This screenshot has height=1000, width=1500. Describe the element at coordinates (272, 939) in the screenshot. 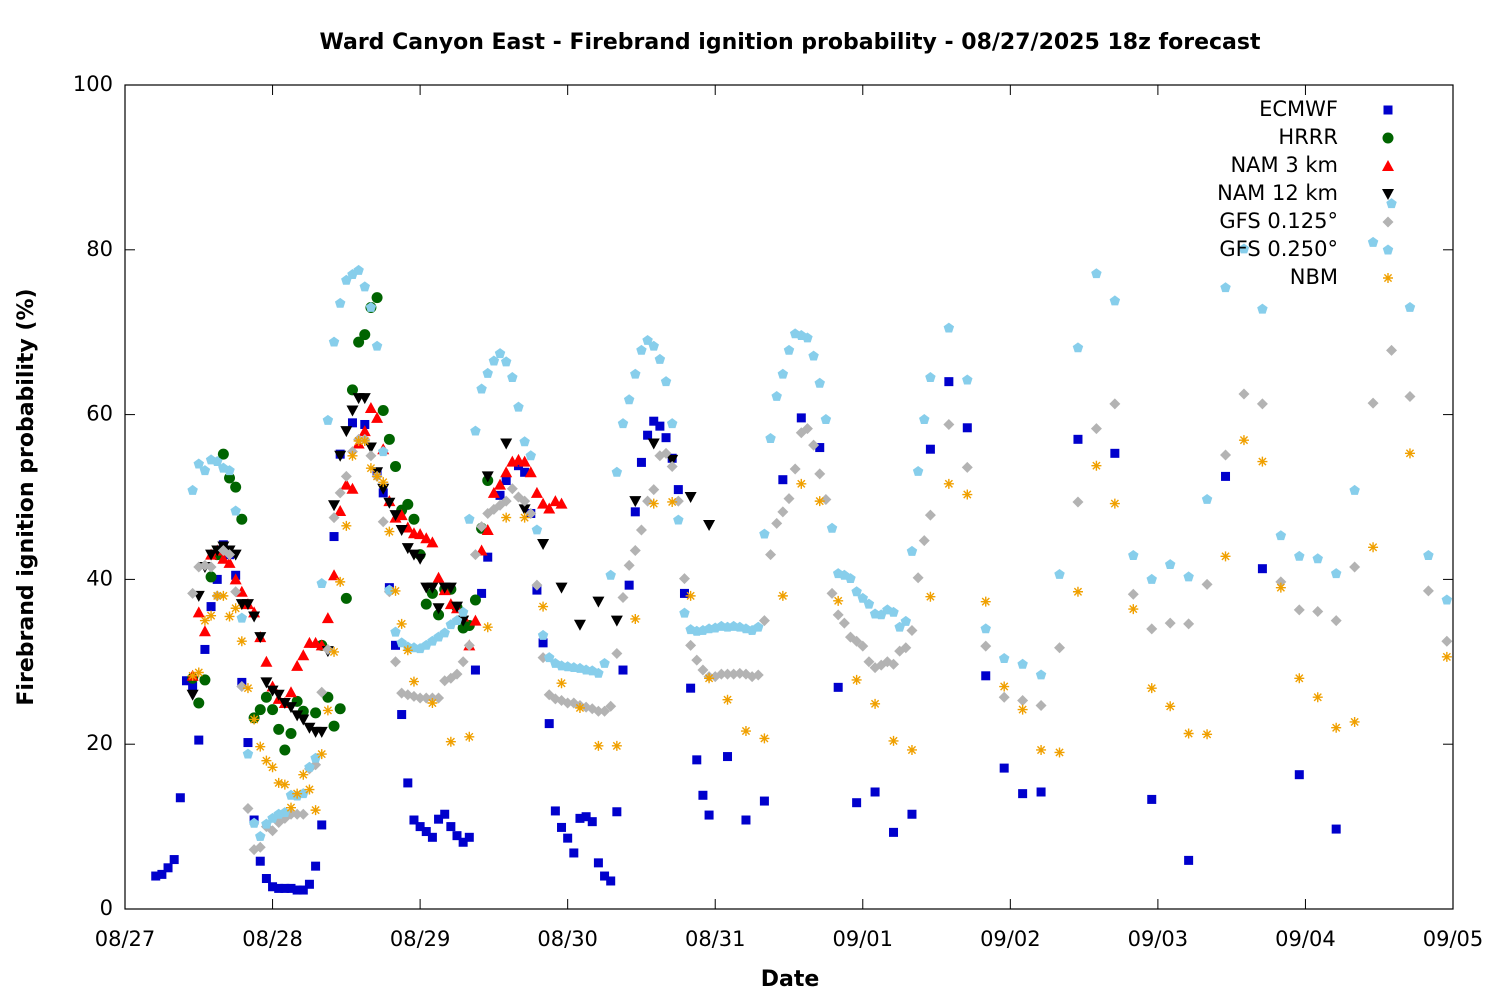

I see `x-tick-label: 08/28` at that location.